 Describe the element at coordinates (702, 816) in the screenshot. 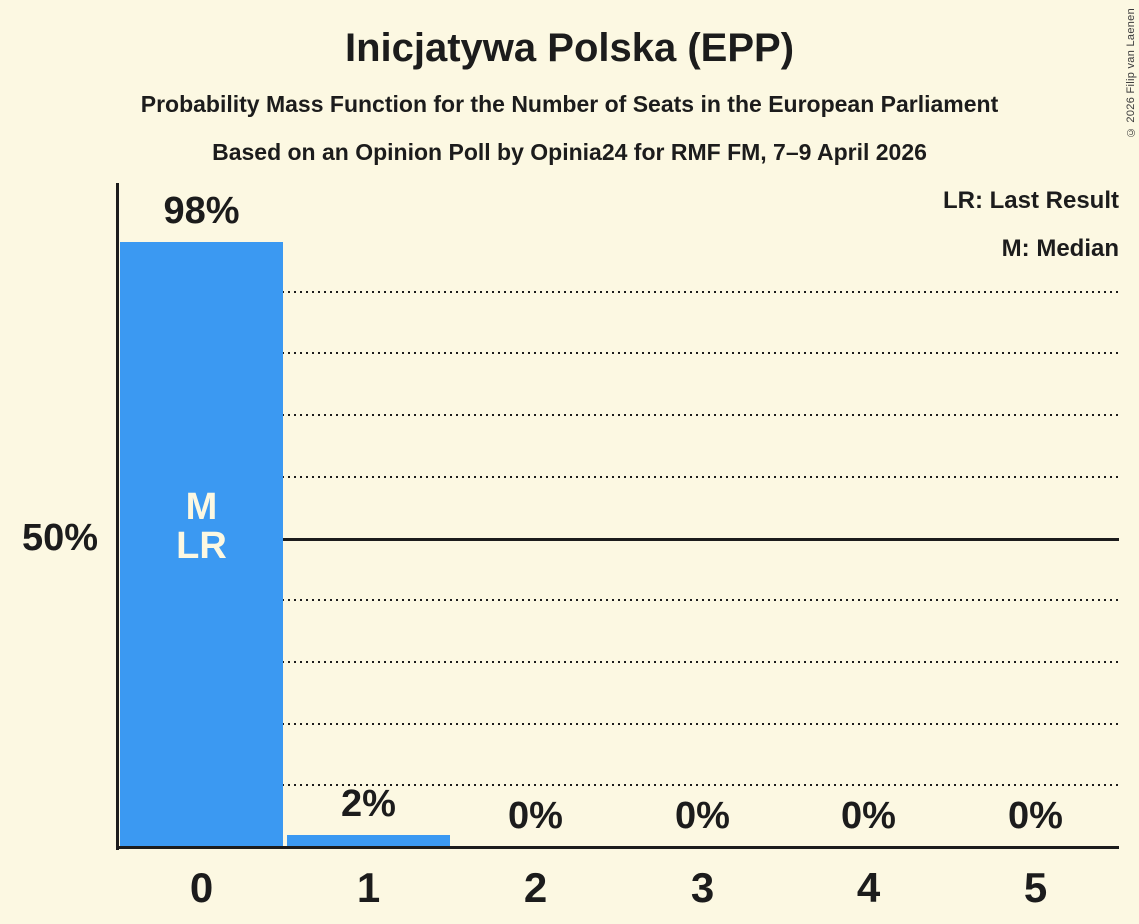

I see `bar-value-label-seats-3: 0%` at that location.